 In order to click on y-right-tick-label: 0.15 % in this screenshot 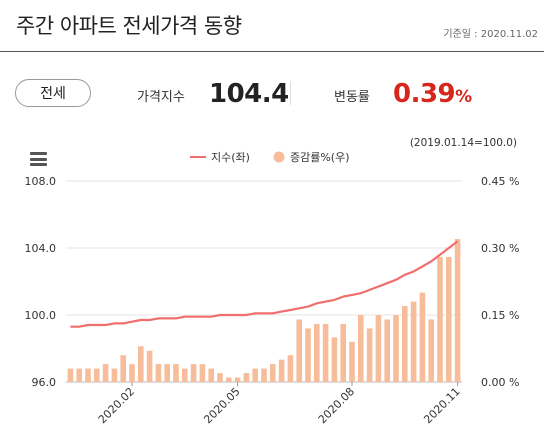, I will do `click(500, 315)`.